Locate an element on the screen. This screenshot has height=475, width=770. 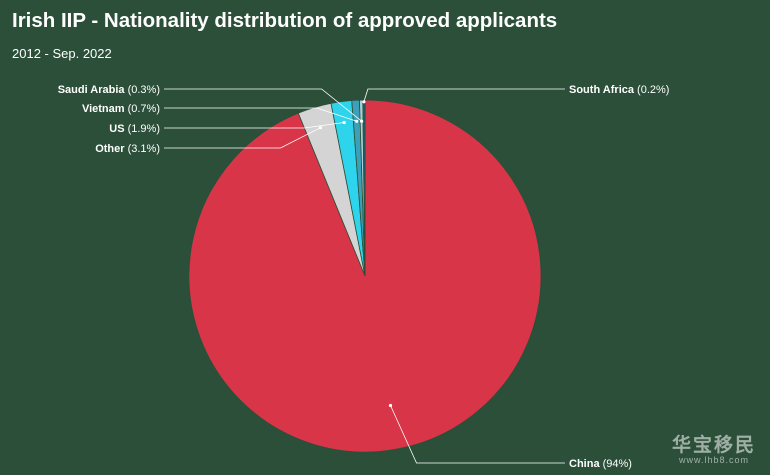
label-anchor-china is located at coordinates (390, 405).